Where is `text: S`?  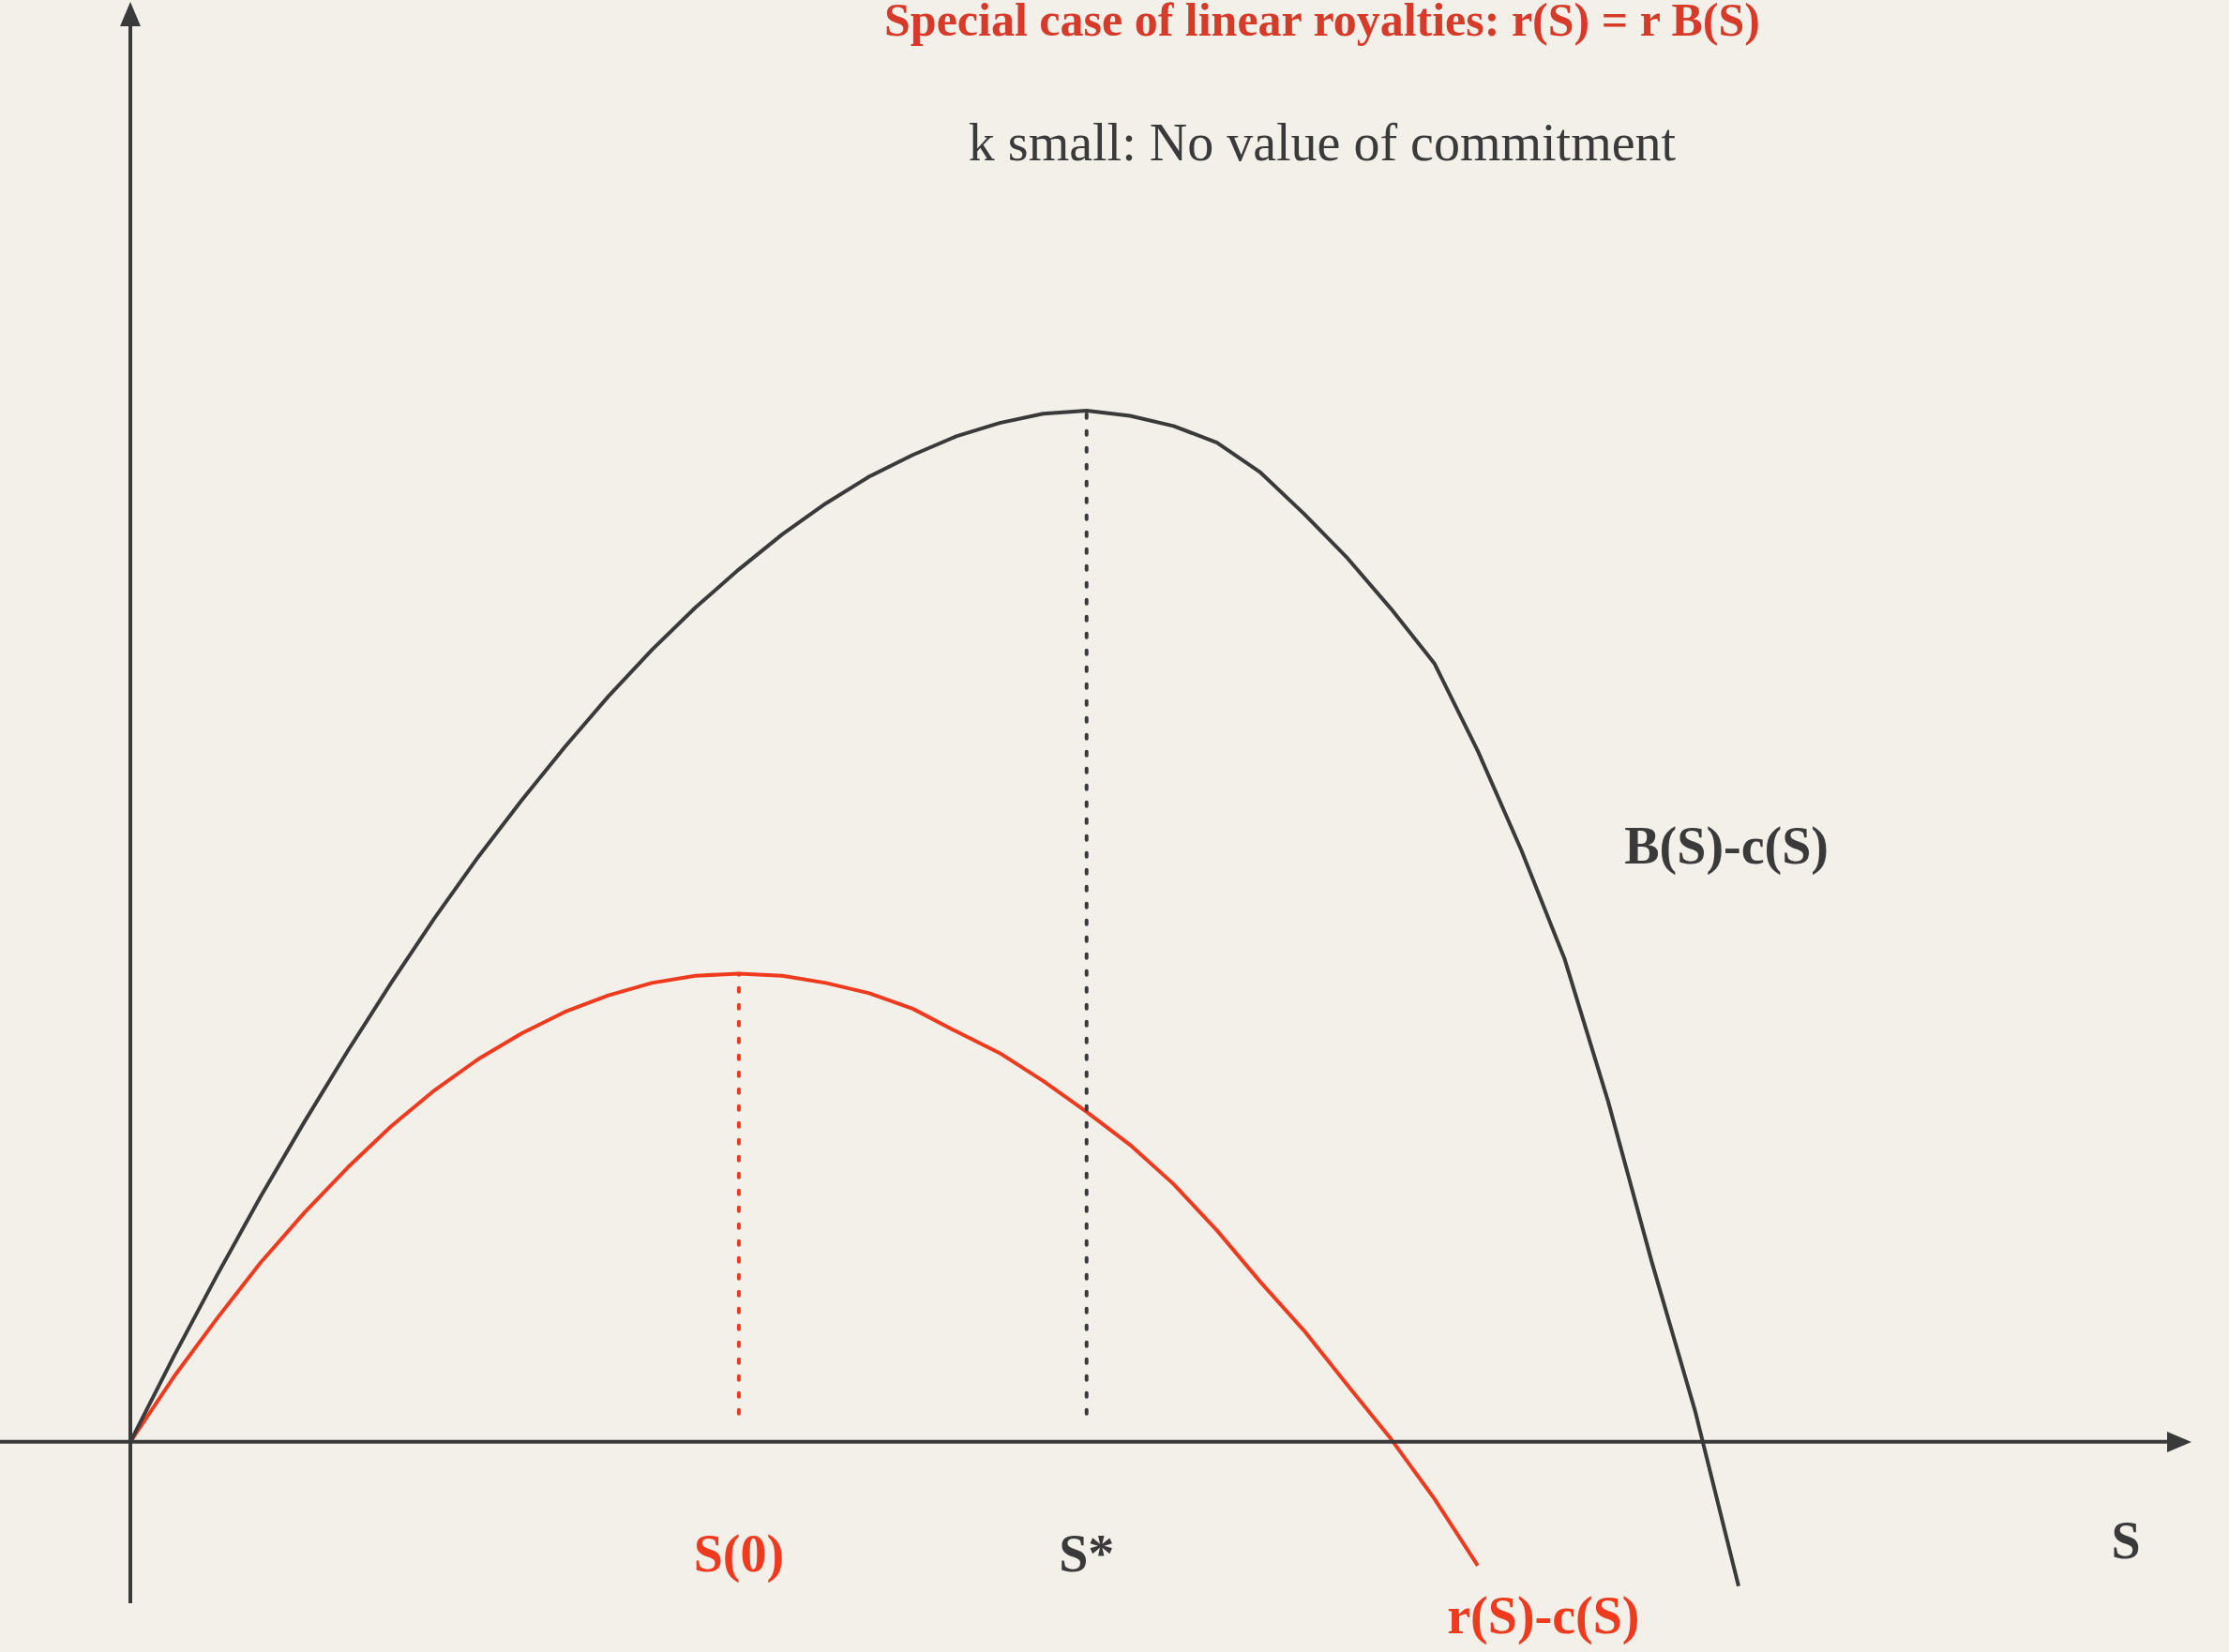
text: S is located at coordinates (2126, 1540).